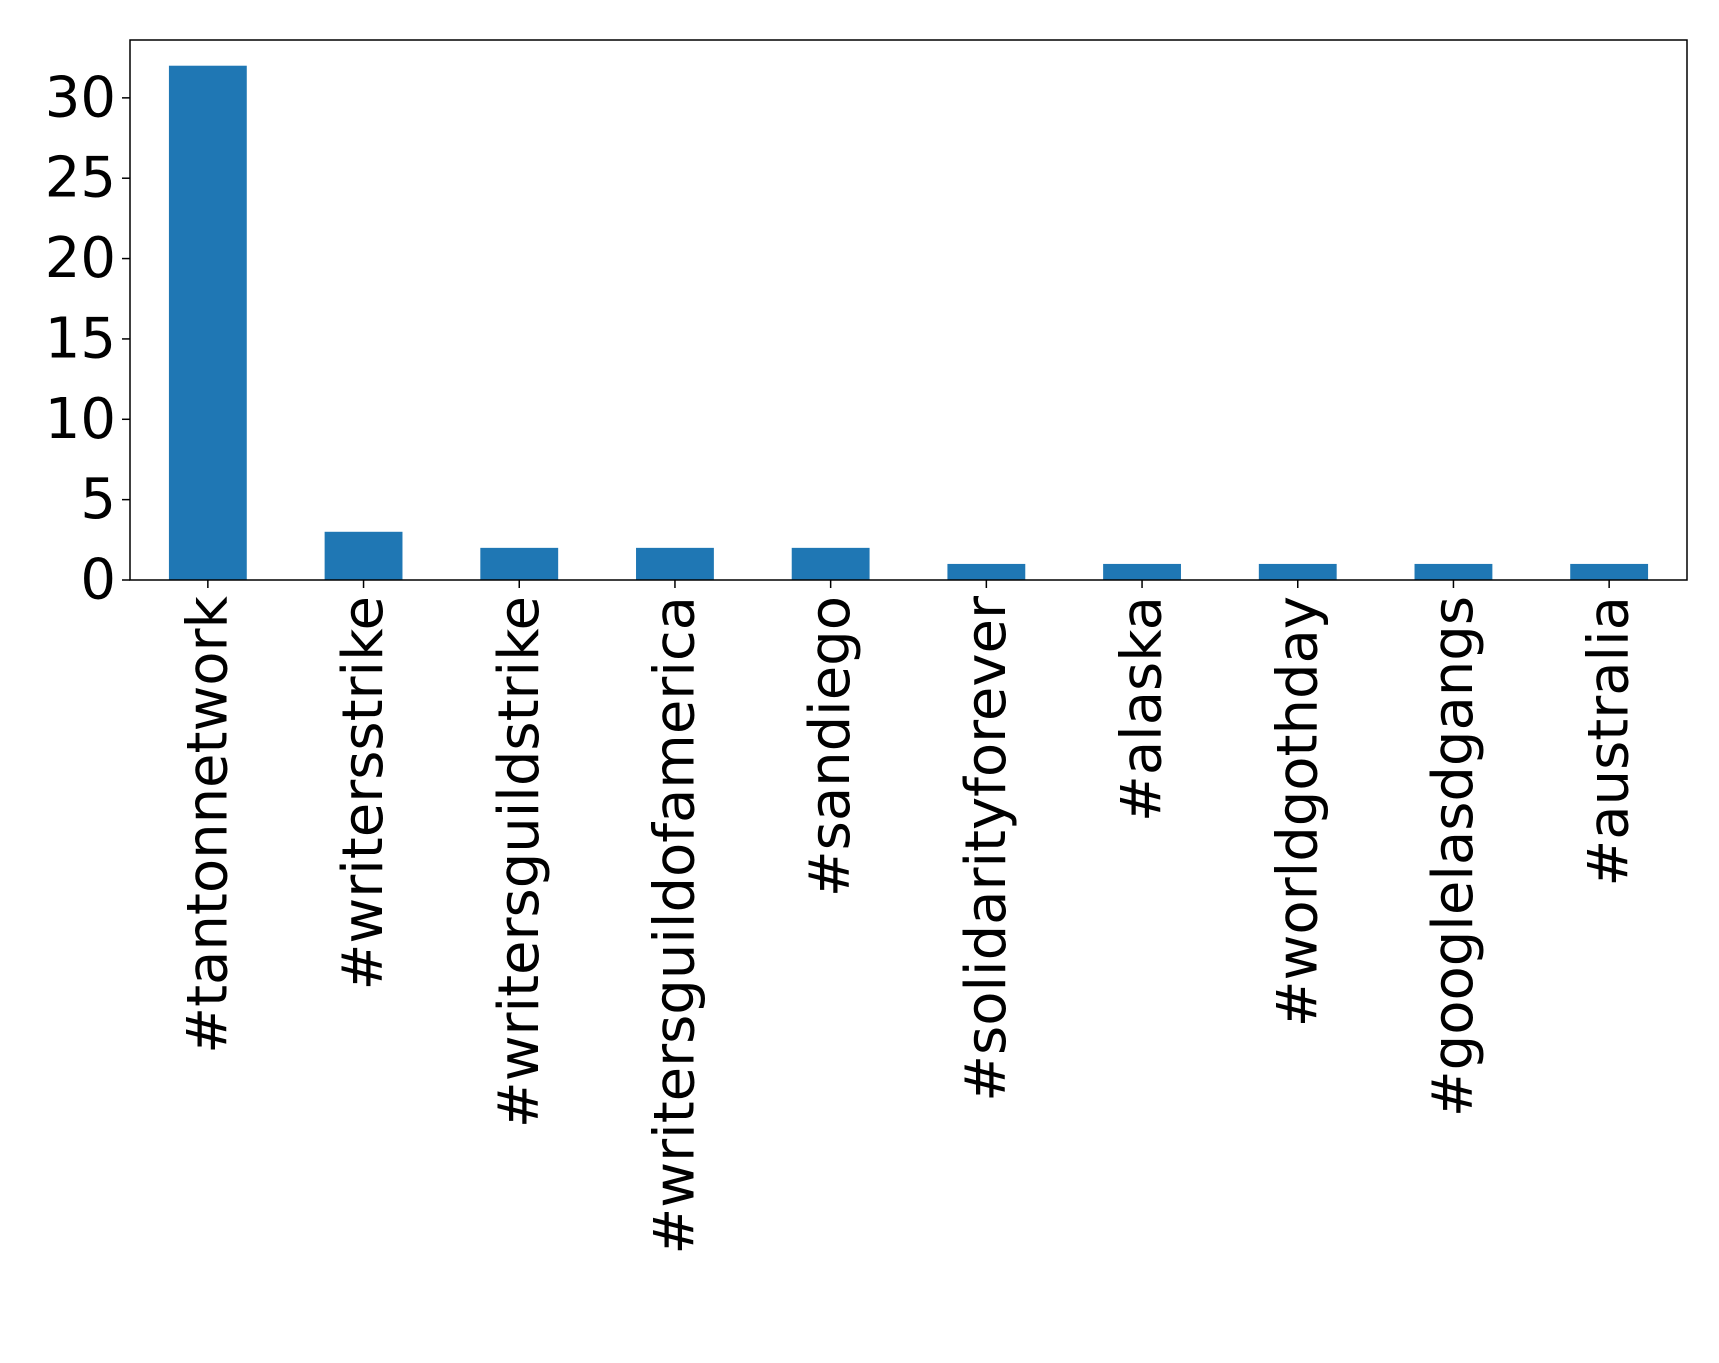 Image resolution: width=1719 pixels, height=1363 pixels. Describe the element at coordinates (1609, 741) in the screenshot. I see `x-tick-label: #australia` at that location.